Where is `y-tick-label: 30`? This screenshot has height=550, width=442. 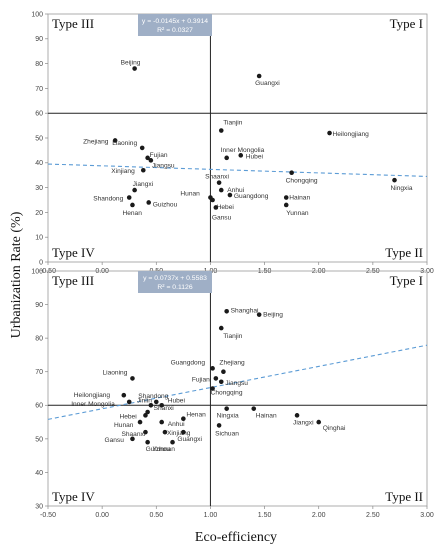
y-tick-label: 30 is located at coordinates (39, 188).